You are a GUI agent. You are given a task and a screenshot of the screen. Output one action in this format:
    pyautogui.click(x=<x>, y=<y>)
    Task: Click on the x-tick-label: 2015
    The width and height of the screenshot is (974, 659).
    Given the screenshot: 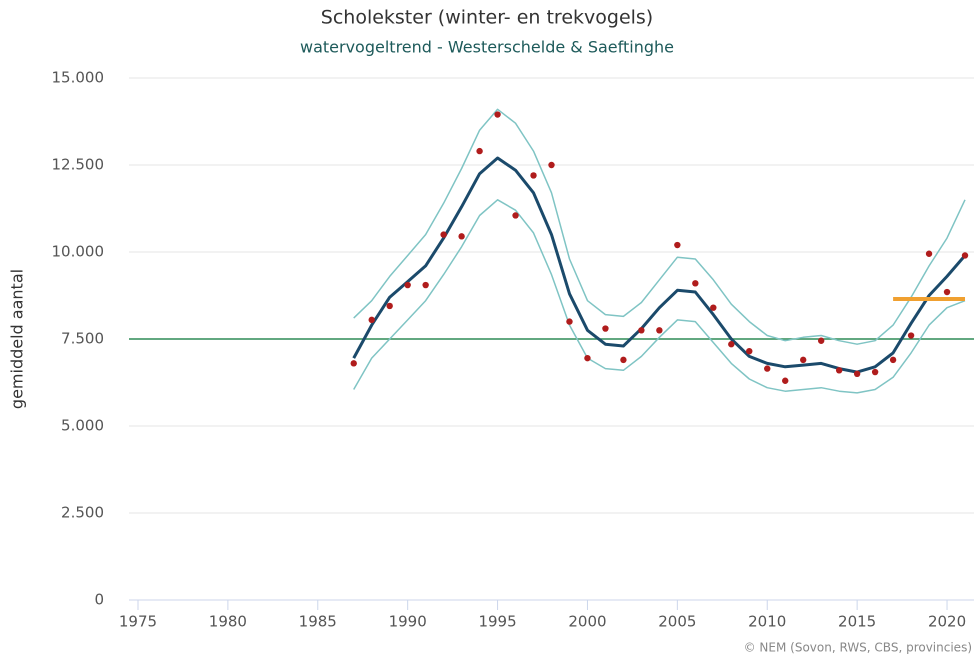 What is the action you would take?
    pyautogui.click(x=857, y=622)
    